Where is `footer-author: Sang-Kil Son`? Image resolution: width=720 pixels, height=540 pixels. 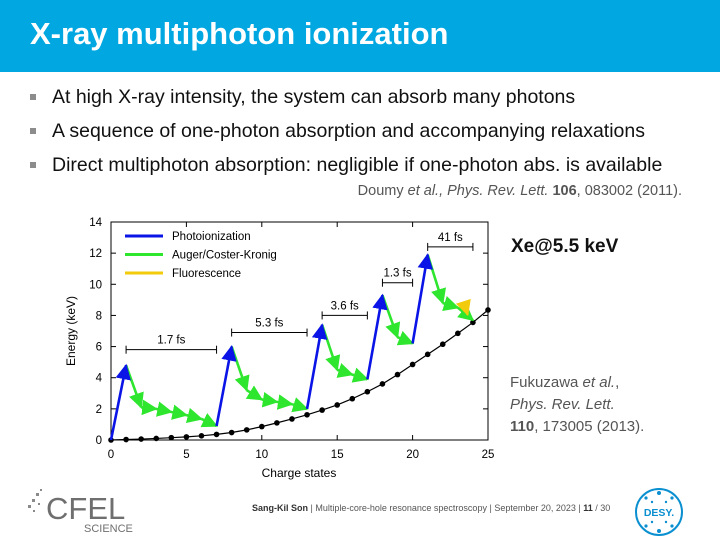 footer-author: Sang-Kil Son is located at coordinates (280, 508).